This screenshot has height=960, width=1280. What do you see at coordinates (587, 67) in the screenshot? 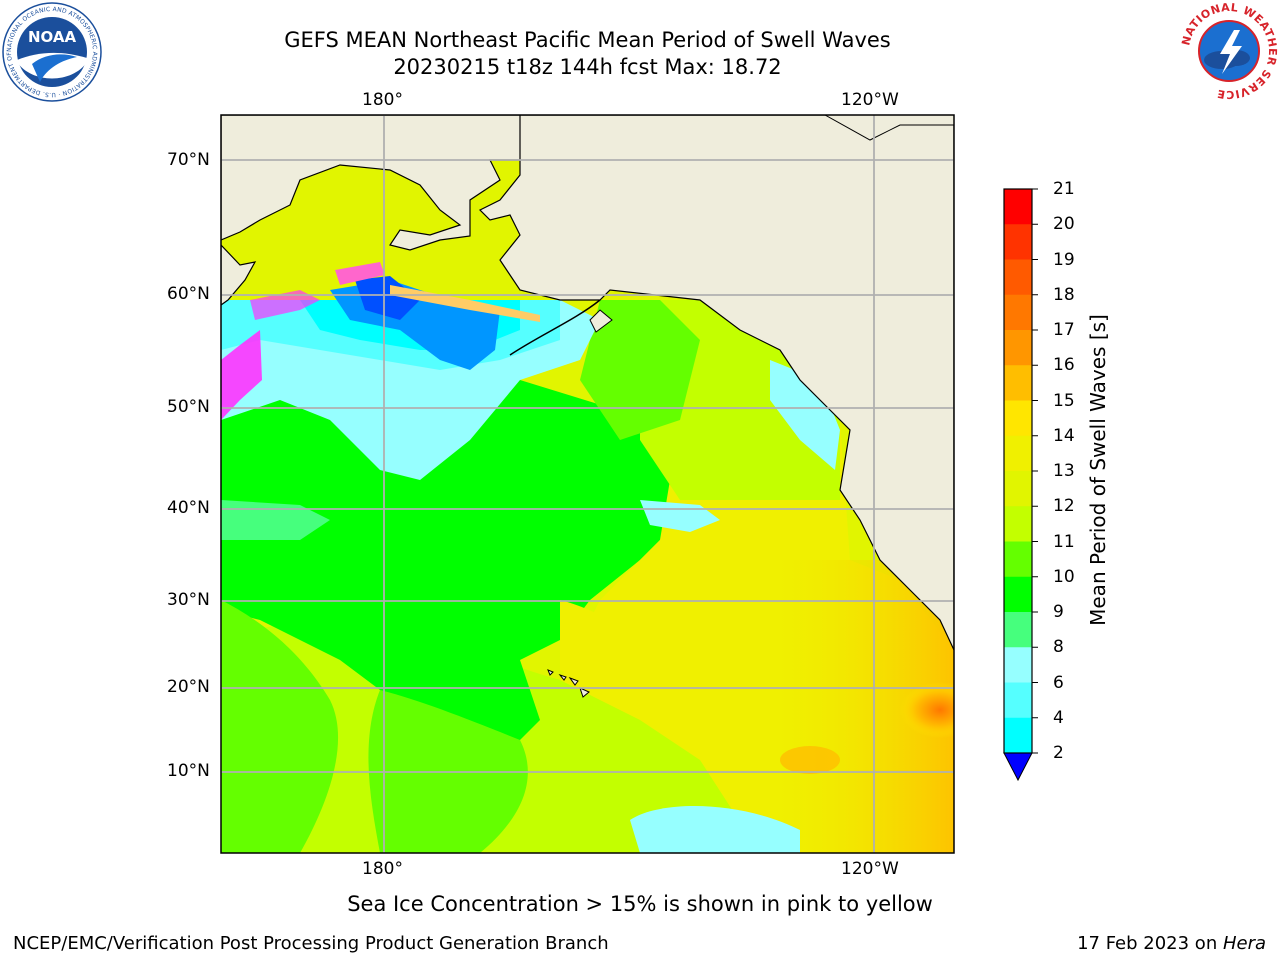
I see `map-subtitle: 20230215 t18z 144h fcst Max: 18.72` at bounding box center [587, 67].